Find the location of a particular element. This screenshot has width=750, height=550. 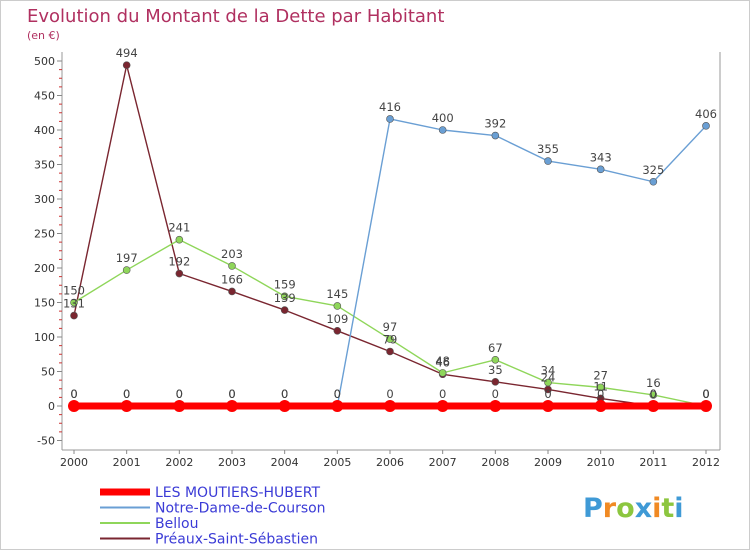

x-tick-label: 2001 is located at coordinates (127, 462).